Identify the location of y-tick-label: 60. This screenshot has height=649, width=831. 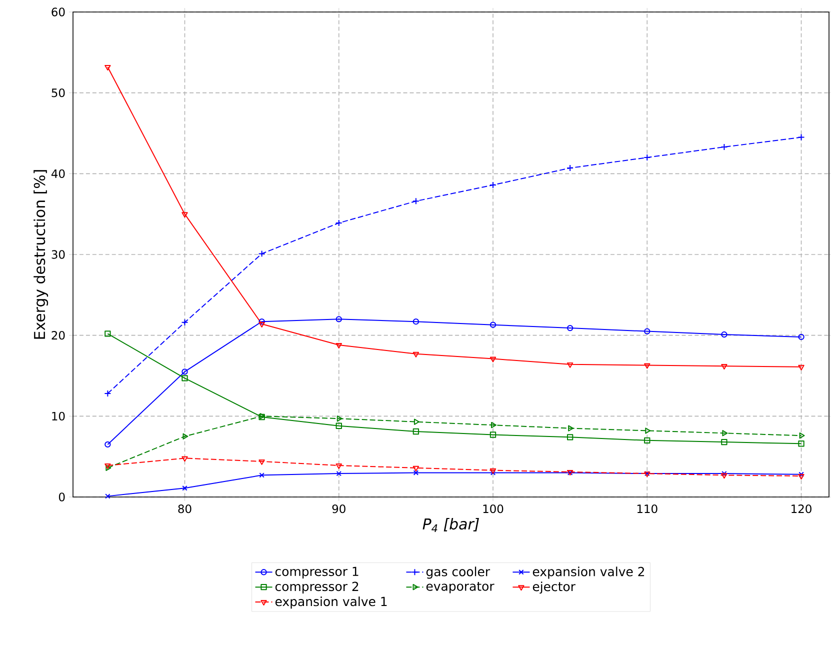
(58, 12).